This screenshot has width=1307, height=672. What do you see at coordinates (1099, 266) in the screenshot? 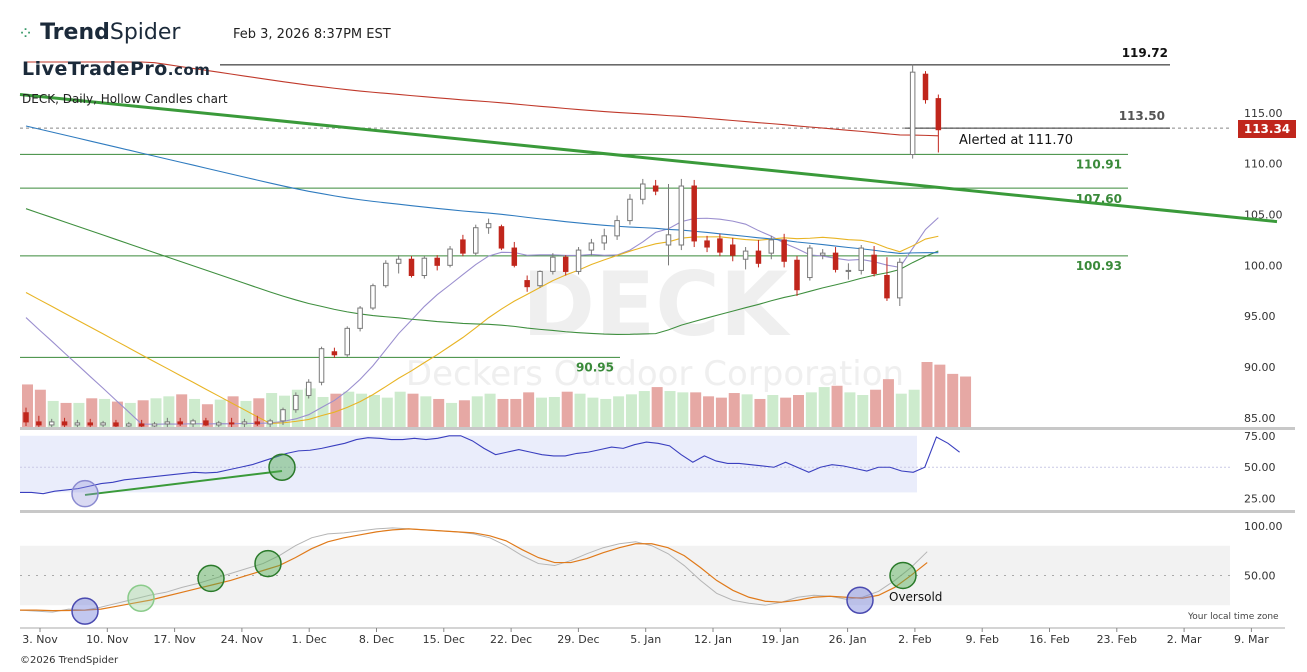
I see `price-level-label: 100.93` at bounding box center [1099, 266].